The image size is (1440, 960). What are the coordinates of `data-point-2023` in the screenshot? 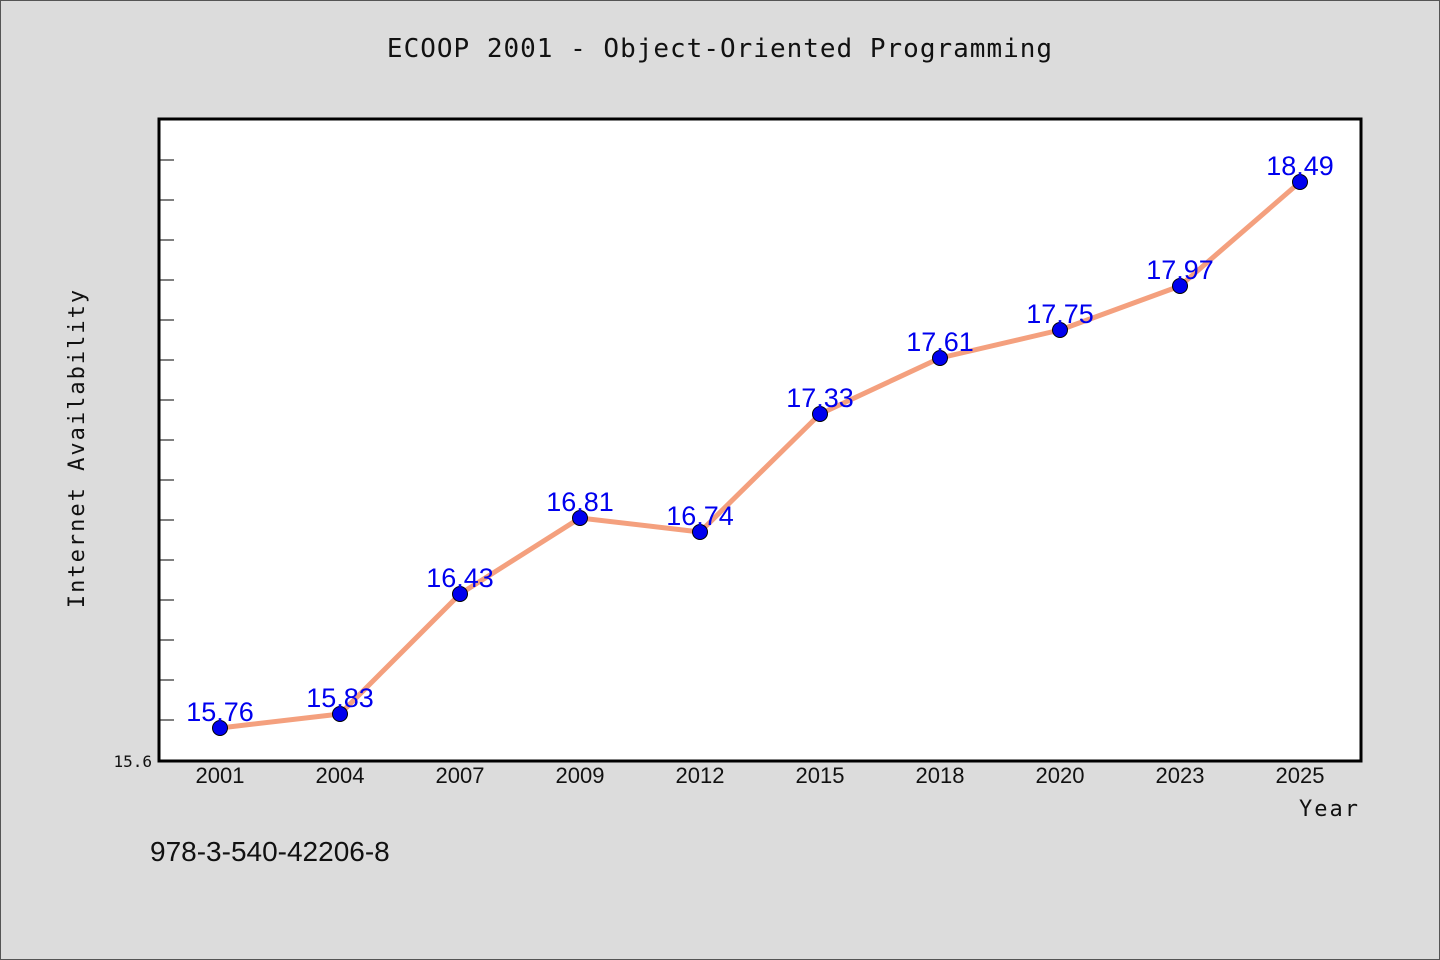 It's located at (1180, 286).